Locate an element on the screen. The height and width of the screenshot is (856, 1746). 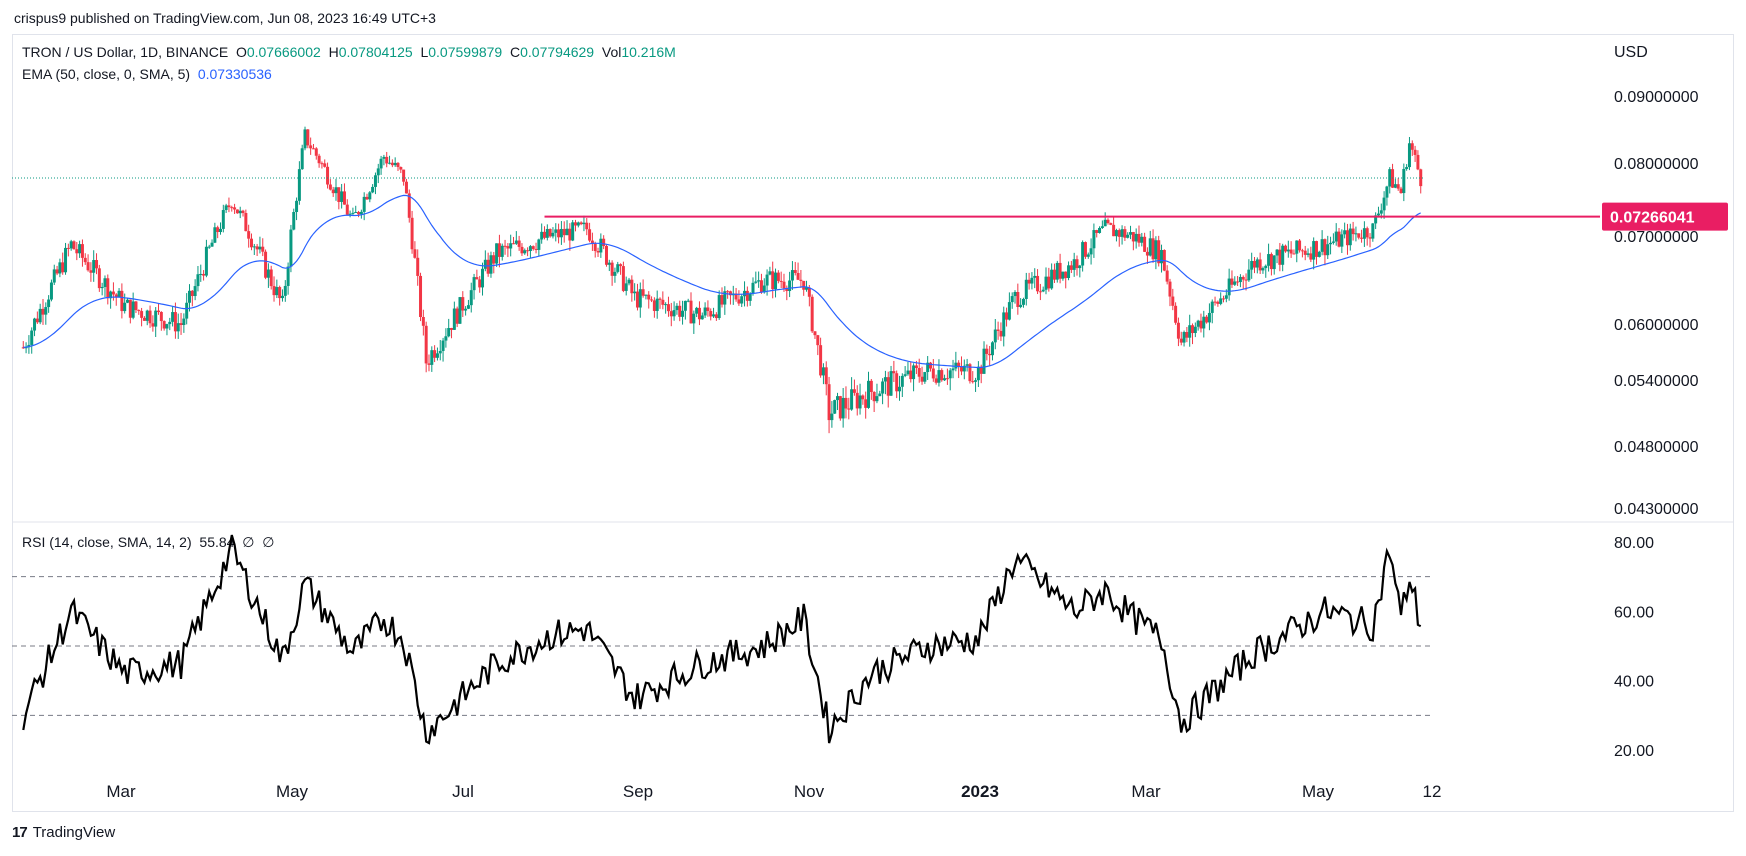
open-value: 0.07666002 is located at coordinates (283, 52).